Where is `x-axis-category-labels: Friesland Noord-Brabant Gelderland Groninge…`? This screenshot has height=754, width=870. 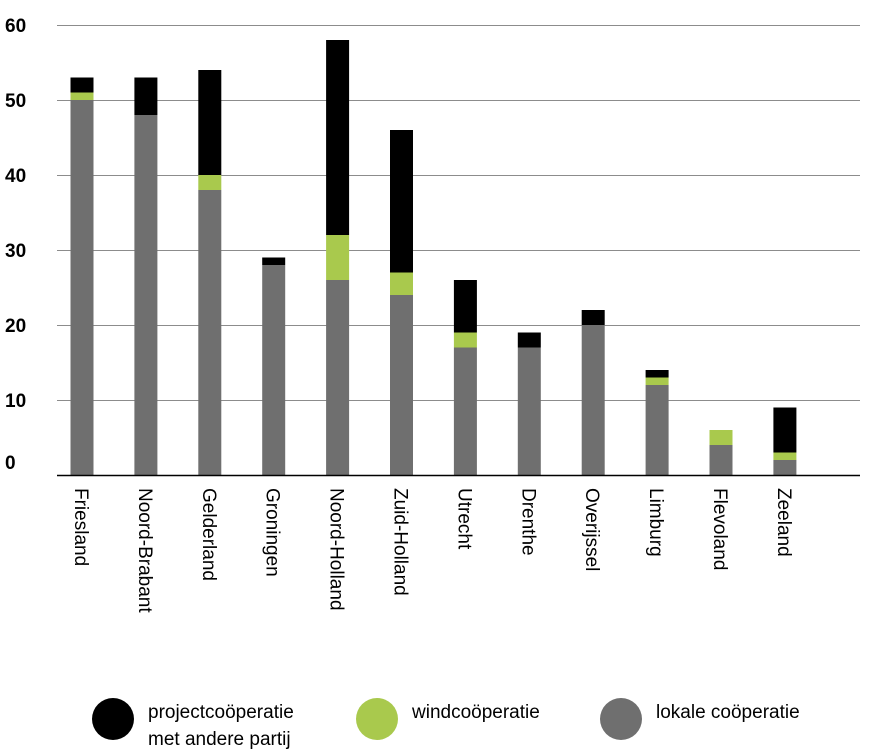 x-axis-category-labels: Friesland Noord-Brabant Gelderland Groninge… is located at coordinates (432, 550).